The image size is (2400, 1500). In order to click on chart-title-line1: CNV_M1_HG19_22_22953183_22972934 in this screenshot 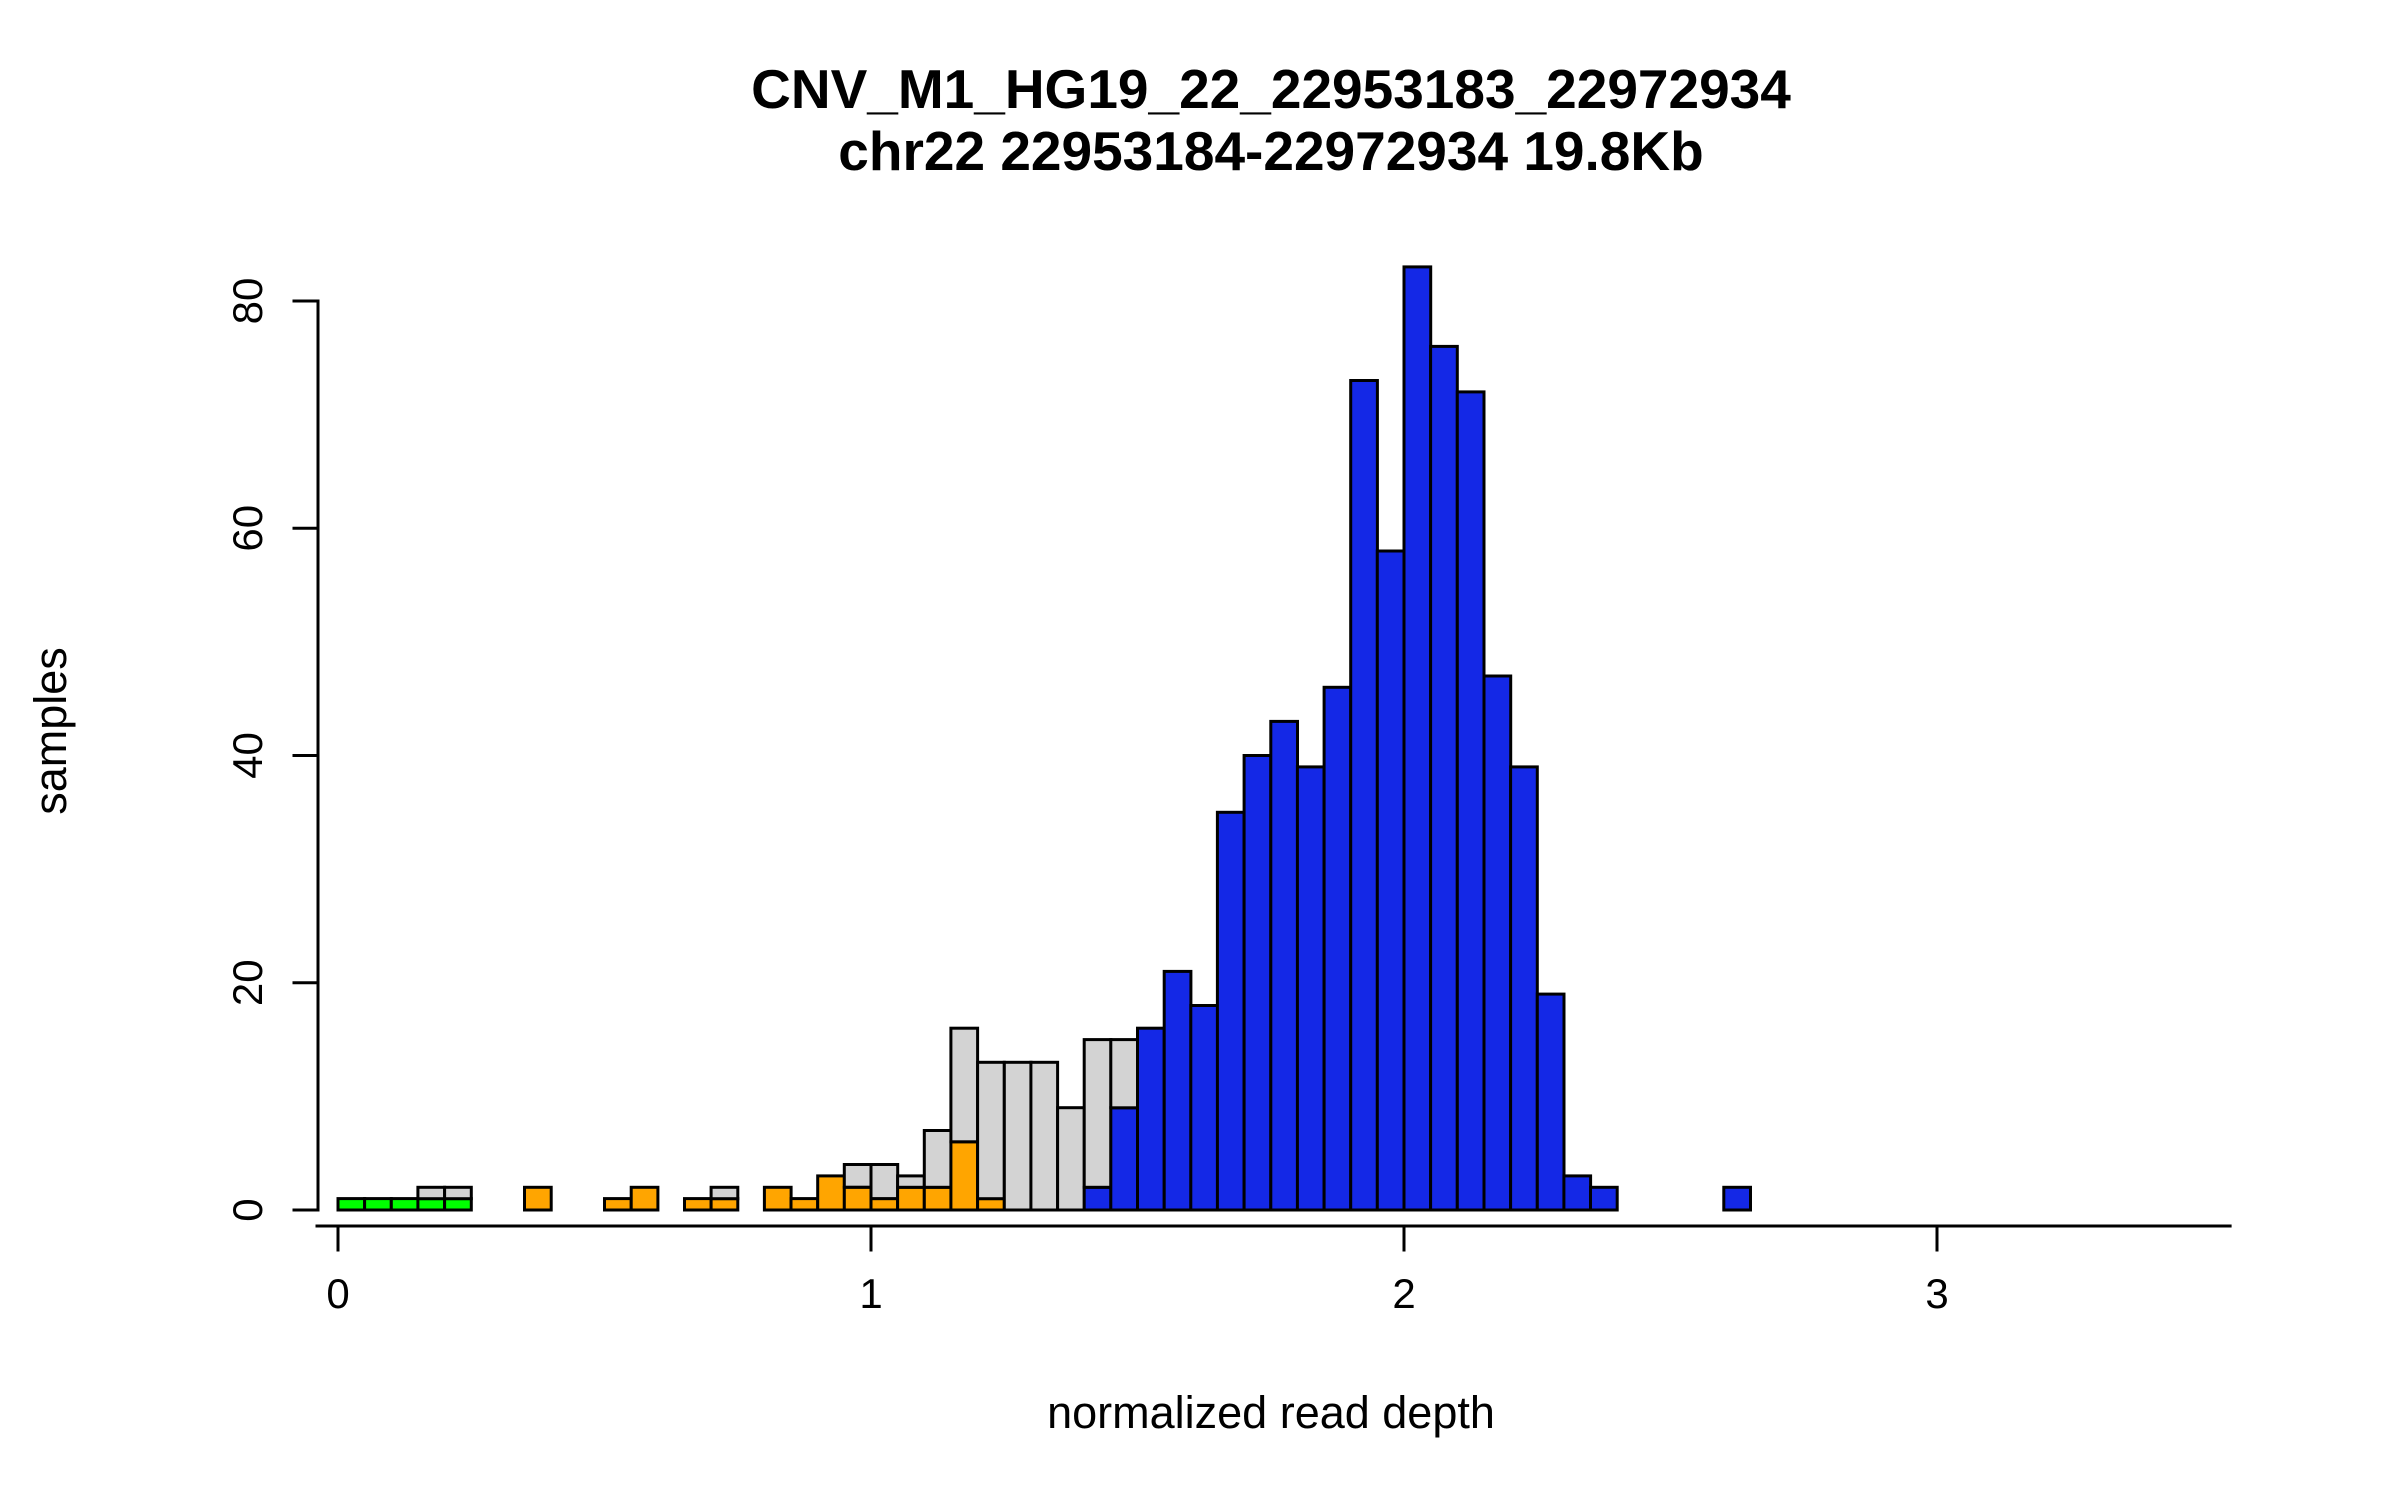, I will do `click(1271, 89)`.